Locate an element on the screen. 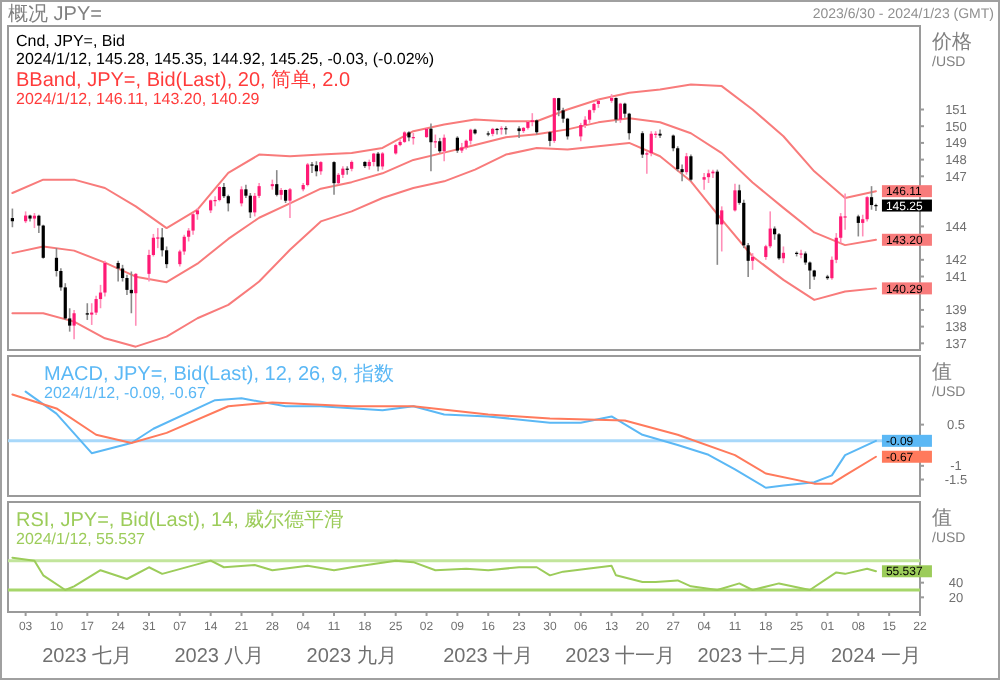  text: 2024/1/12, -0.09, -0.67 is located at coordinates (125, 393).